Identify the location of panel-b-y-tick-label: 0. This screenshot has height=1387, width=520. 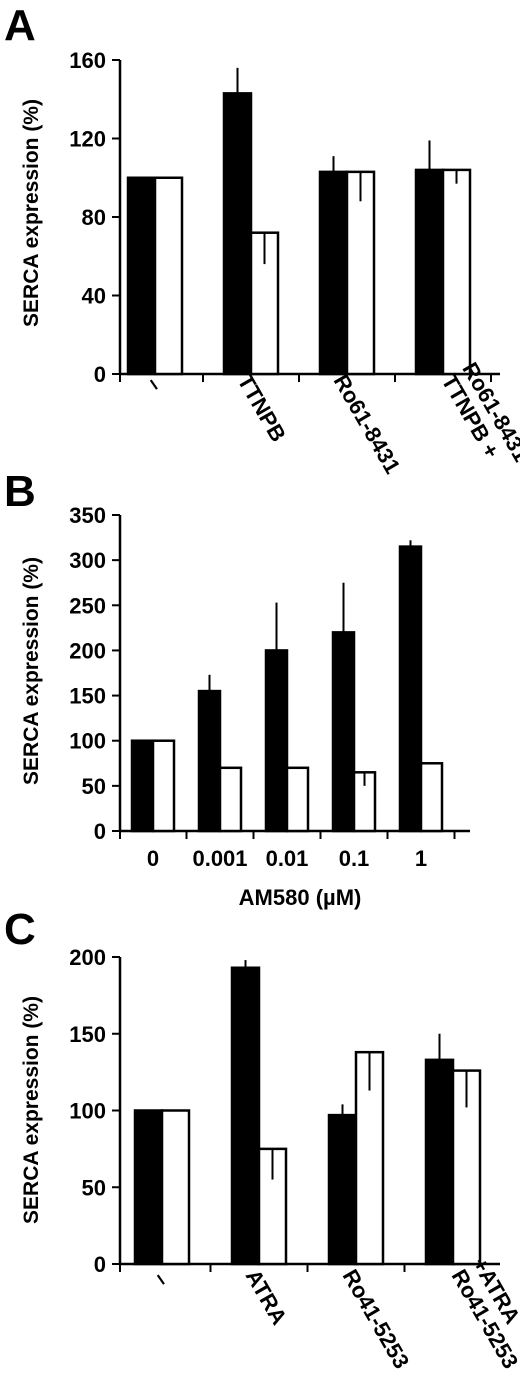
(100, 831).